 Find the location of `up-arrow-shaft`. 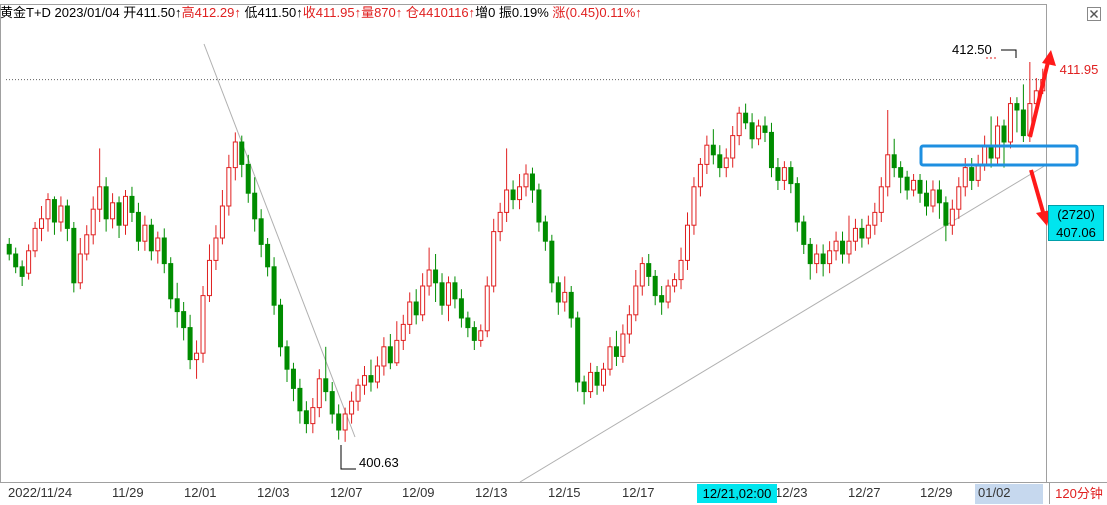

up-arrow-shaft is located at coordinates (1039, 99).